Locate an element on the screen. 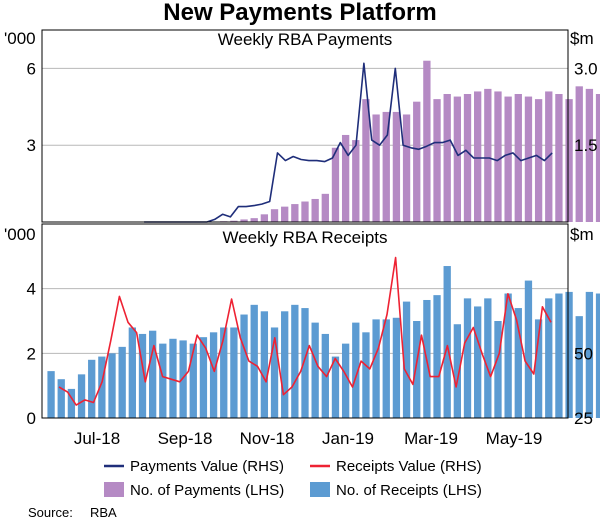  x-axis-label: Jan-19 is located at coordinates (348, 438).